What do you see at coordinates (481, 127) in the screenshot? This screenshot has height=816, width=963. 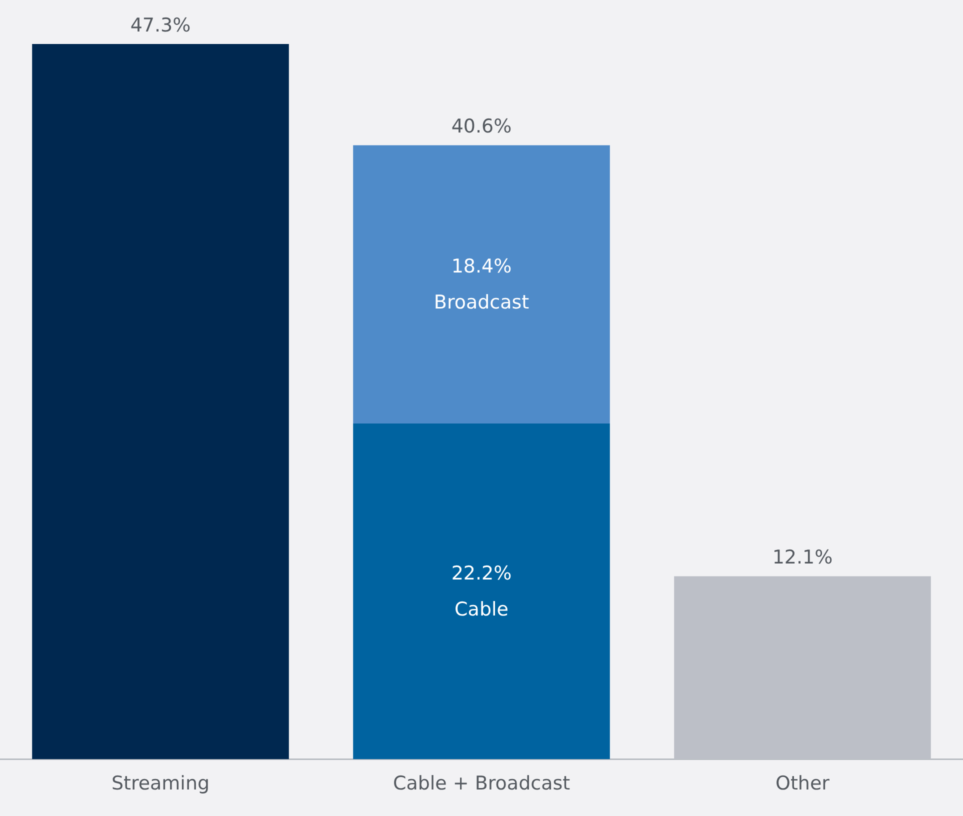 I see `total-label: 40.6%` at bounding box center [481, 127].